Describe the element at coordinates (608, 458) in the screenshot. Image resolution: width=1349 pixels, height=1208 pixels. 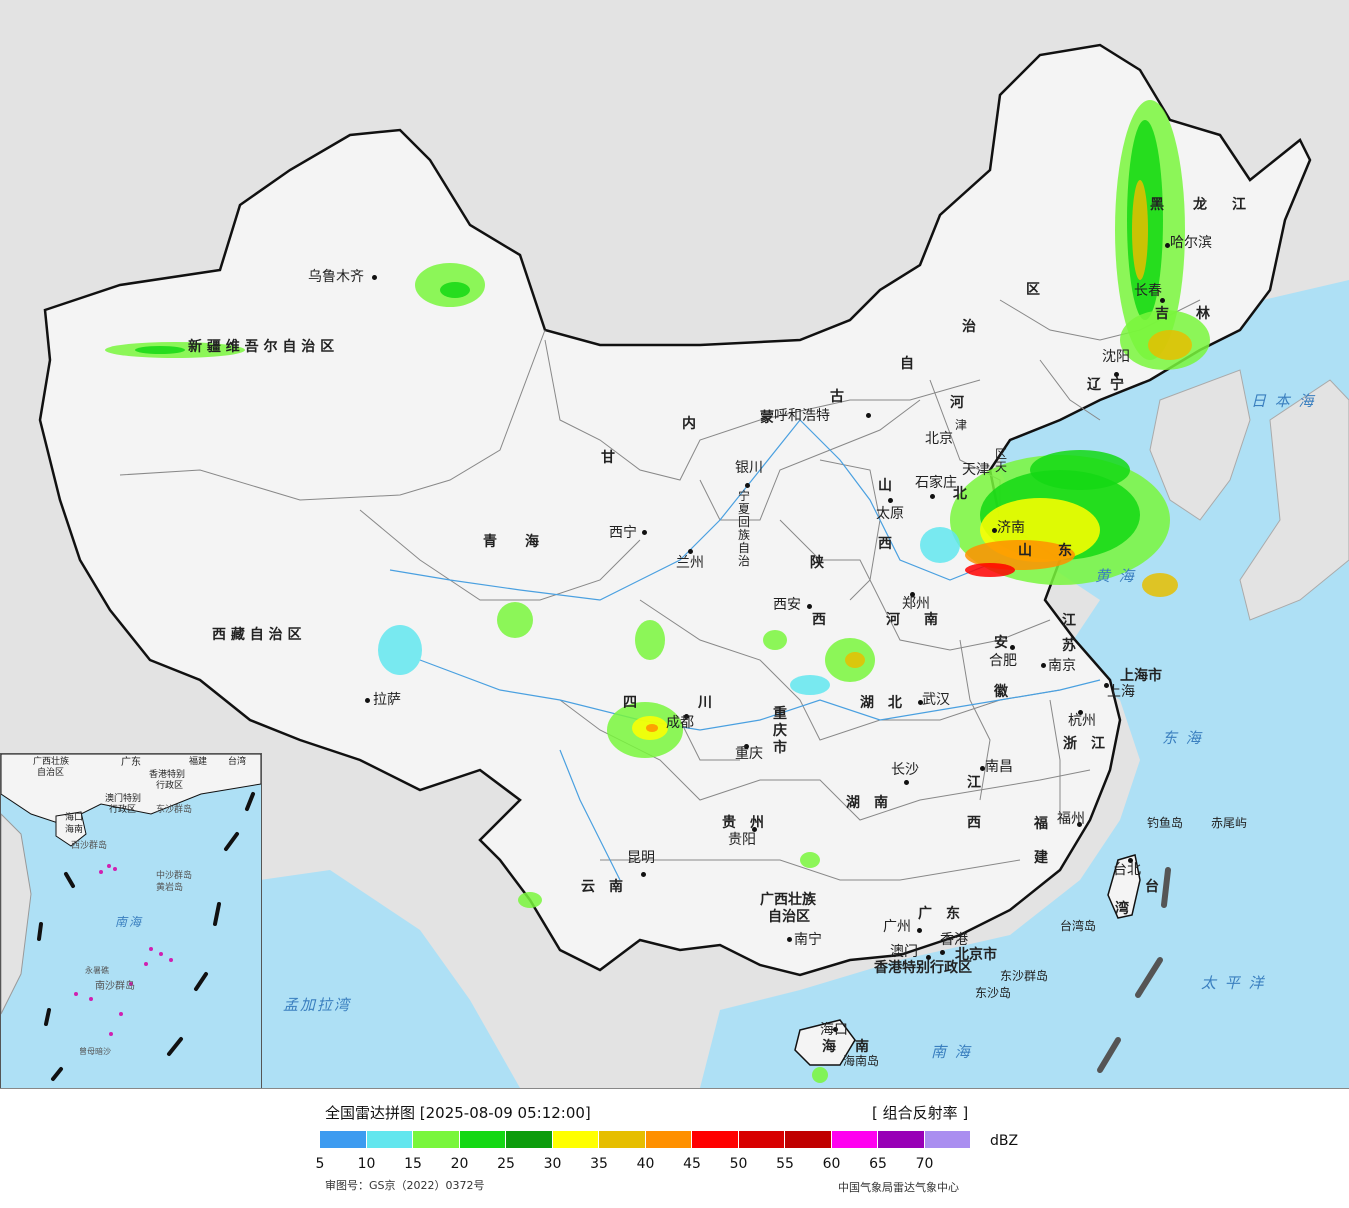
I see `province-label: 甘` at that location.